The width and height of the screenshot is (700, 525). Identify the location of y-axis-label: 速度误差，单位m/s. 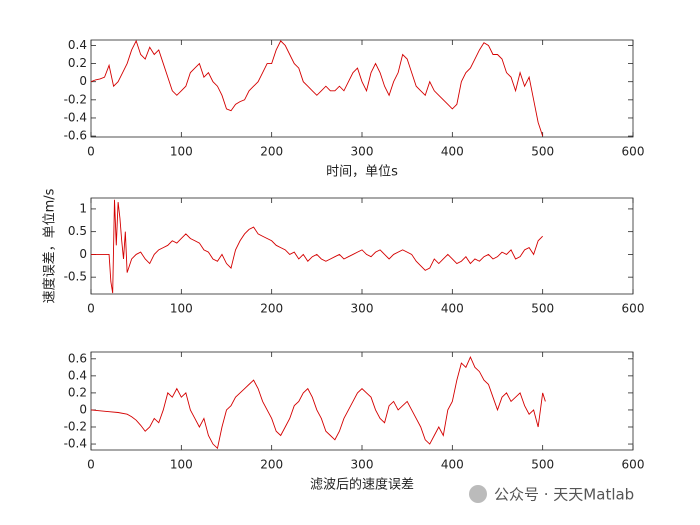
(50, 245).